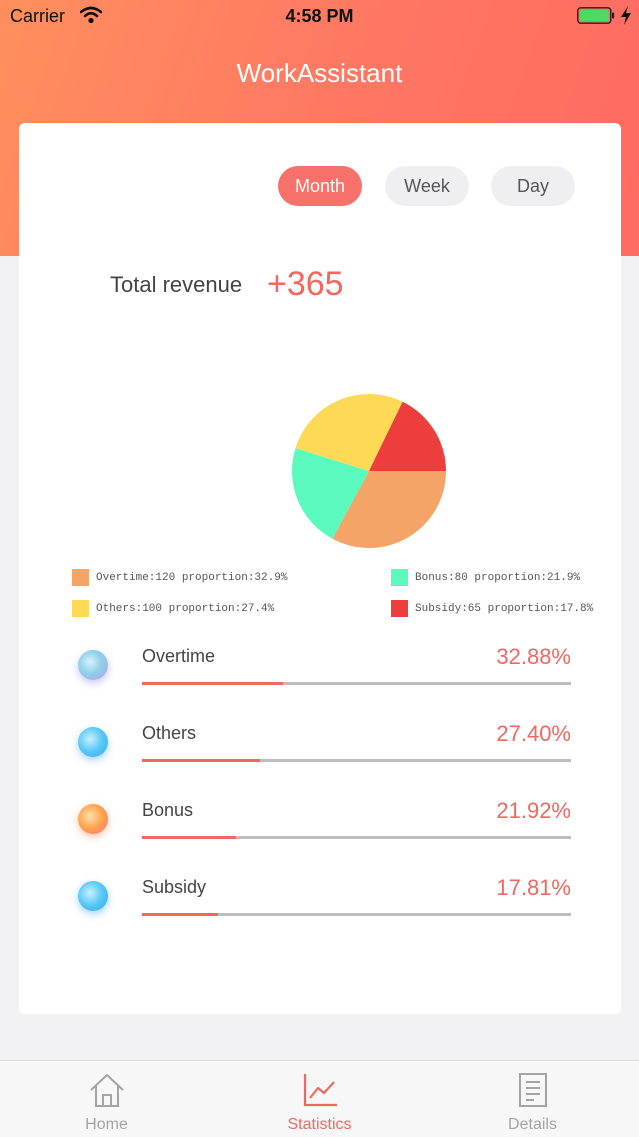 The width and height of the screenshot is (639, 1137). What do you see at coordinates (533, 810) in the screenshot?
I see `breakdown-percent: 21.92%` at bounding box center [533, 810].